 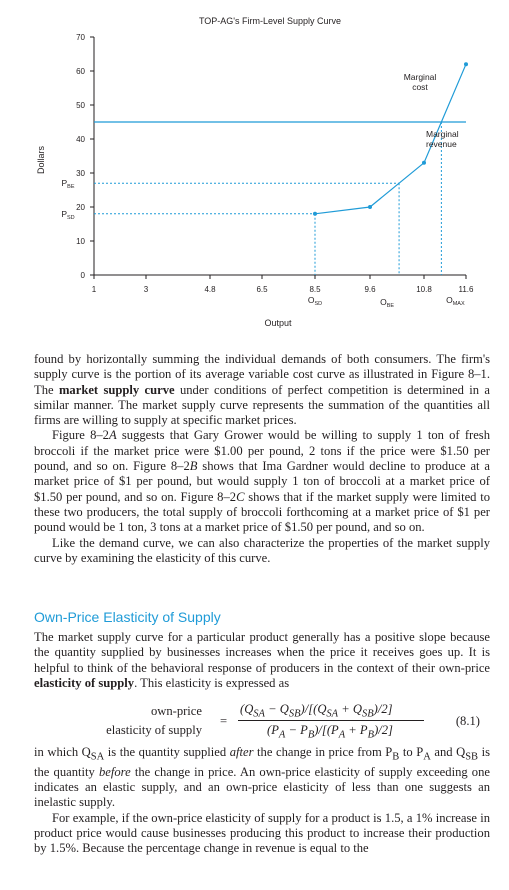 I want to click on equation-number: (8.1), so click(x=467, y=721).